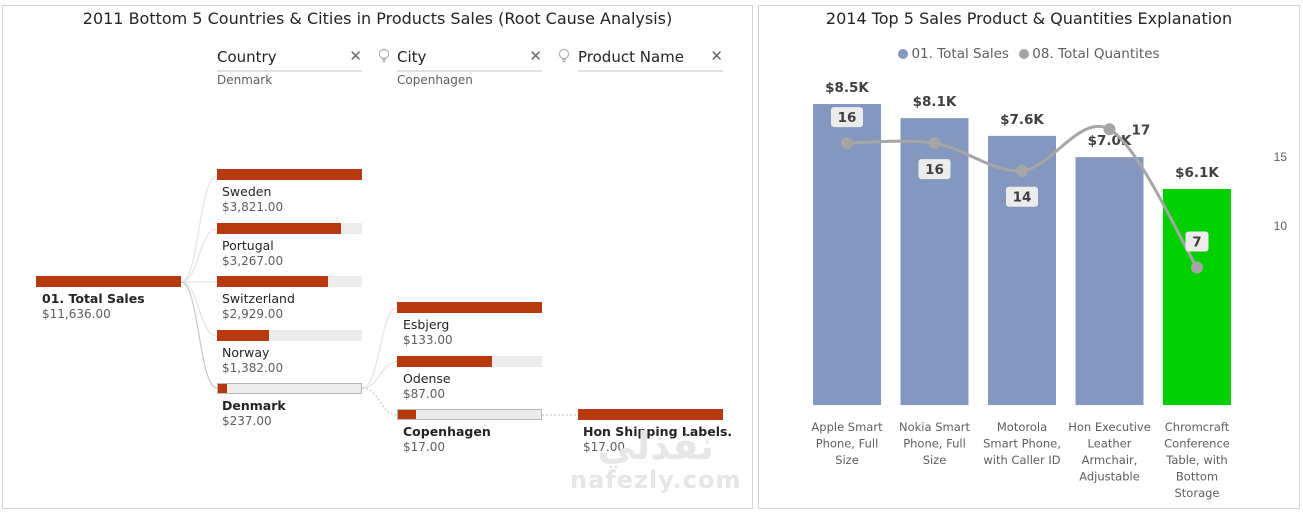  What do you see at coordinates (1197, 173) in the screenshot?
I see `sales-data-label: $6.1K` at bounding box center [1197, 173].